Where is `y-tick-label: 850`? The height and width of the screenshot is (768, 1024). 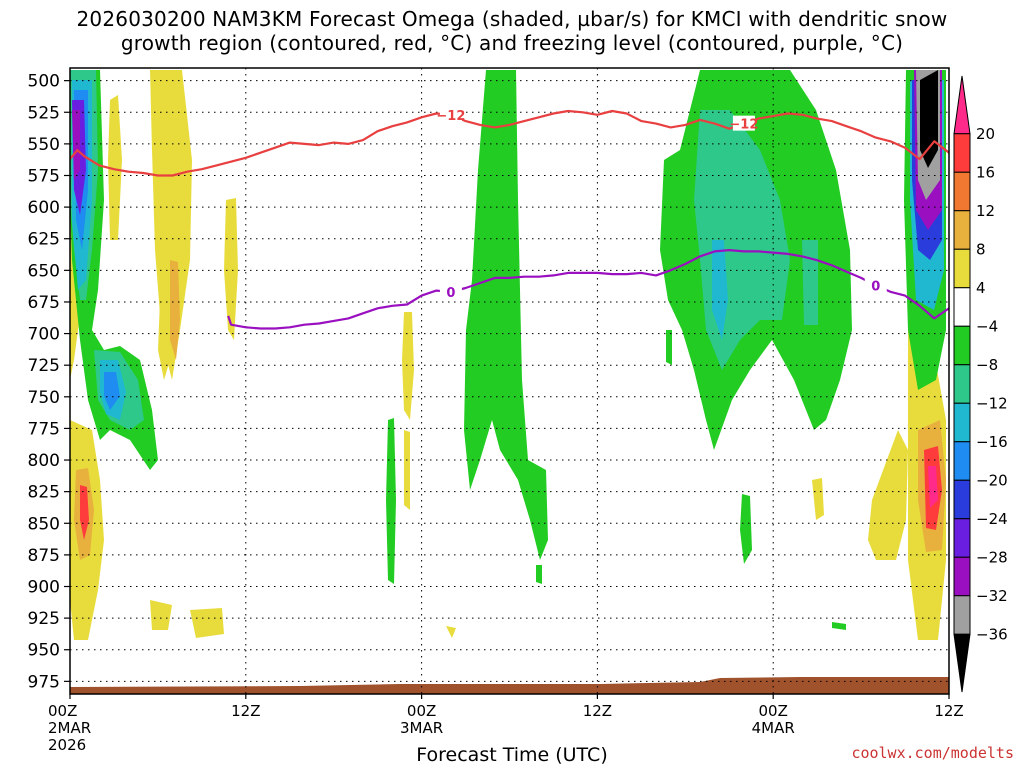 y-tick-label: 850 is located at coordinates (44, 524).